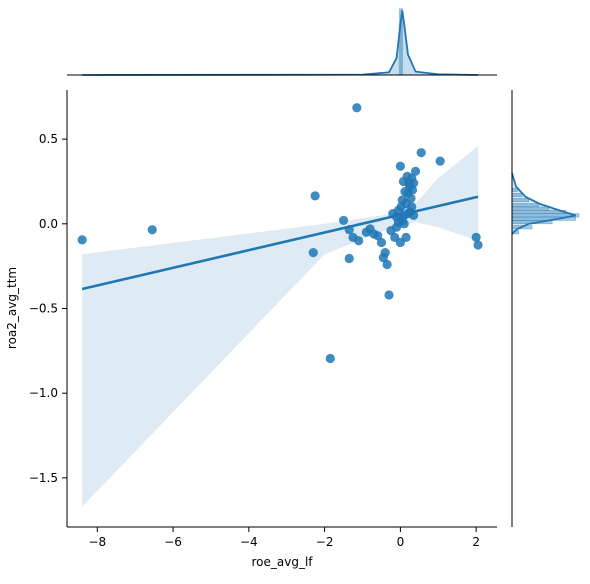  Describe the element at coordinates (280, 243) in the screenshot. I see `regression-line` at that location.